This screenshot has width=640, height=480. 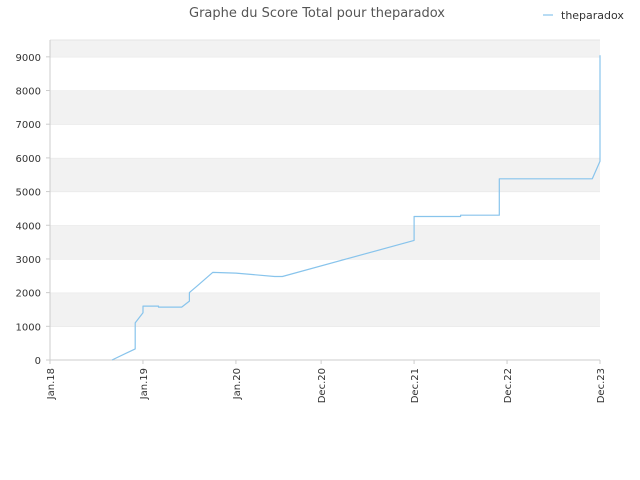 What do you see at coordinates (28, 327) in the screenshot?
I see `y-tick-label: 1000` at bounding box center [28, 327].